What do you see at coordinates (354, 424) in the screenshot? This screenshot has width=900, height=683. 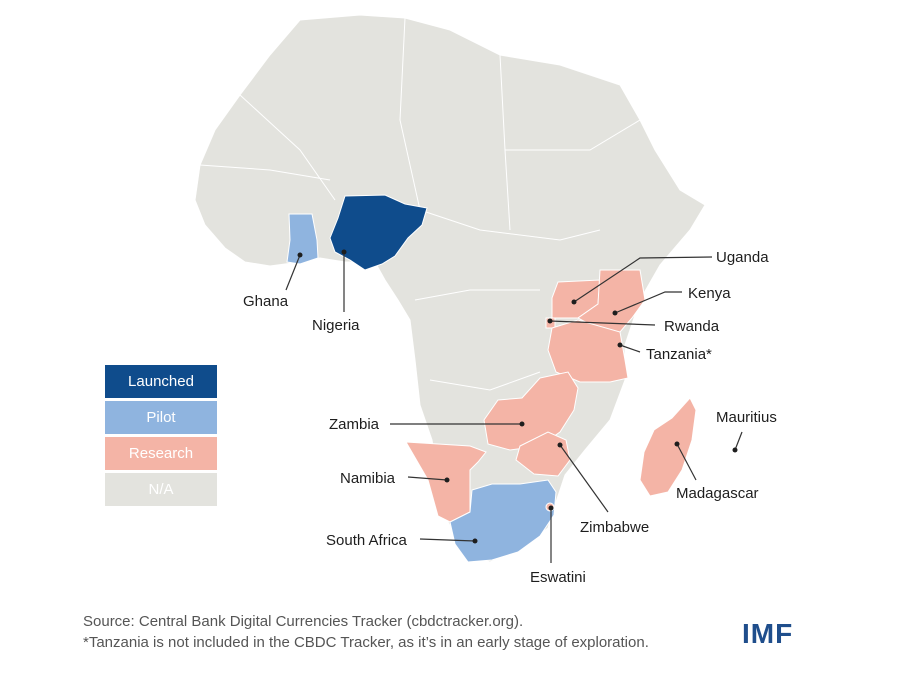 I see `label-zambia: Zambia` at bounding box center [354, 424].